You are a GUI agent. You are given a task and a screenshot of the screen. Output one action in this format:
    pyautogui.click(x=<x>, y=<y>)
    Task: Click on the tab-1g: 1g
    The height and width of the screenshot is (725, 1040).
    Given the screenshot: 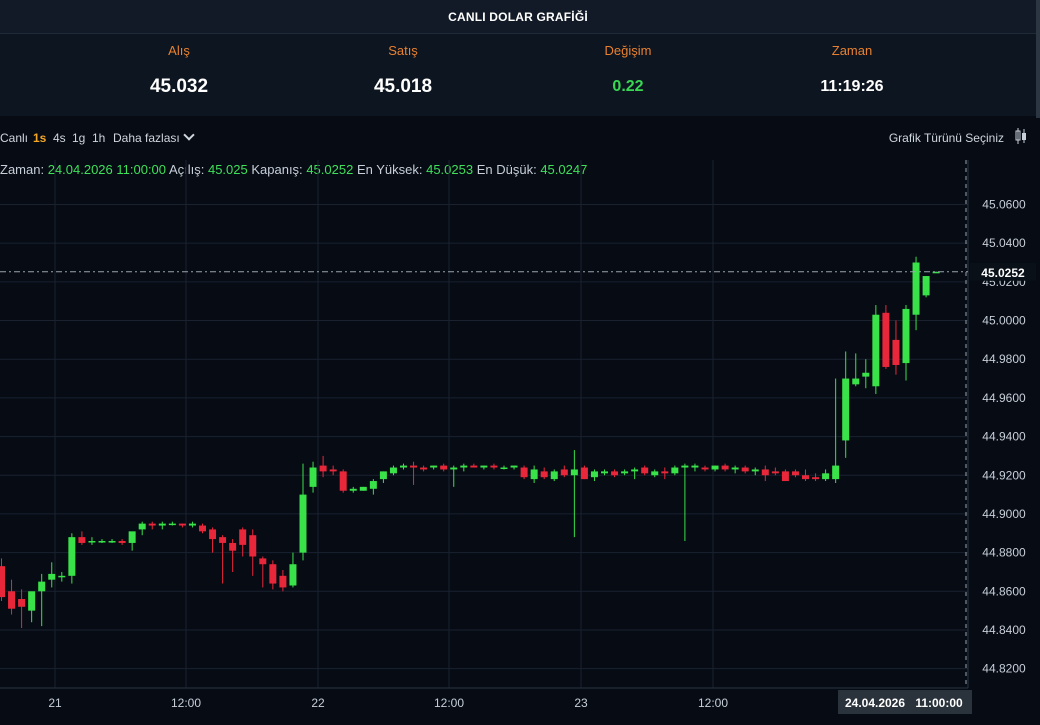 What is the action you would take?
    pyautogui.click(x=79, y=138)
    